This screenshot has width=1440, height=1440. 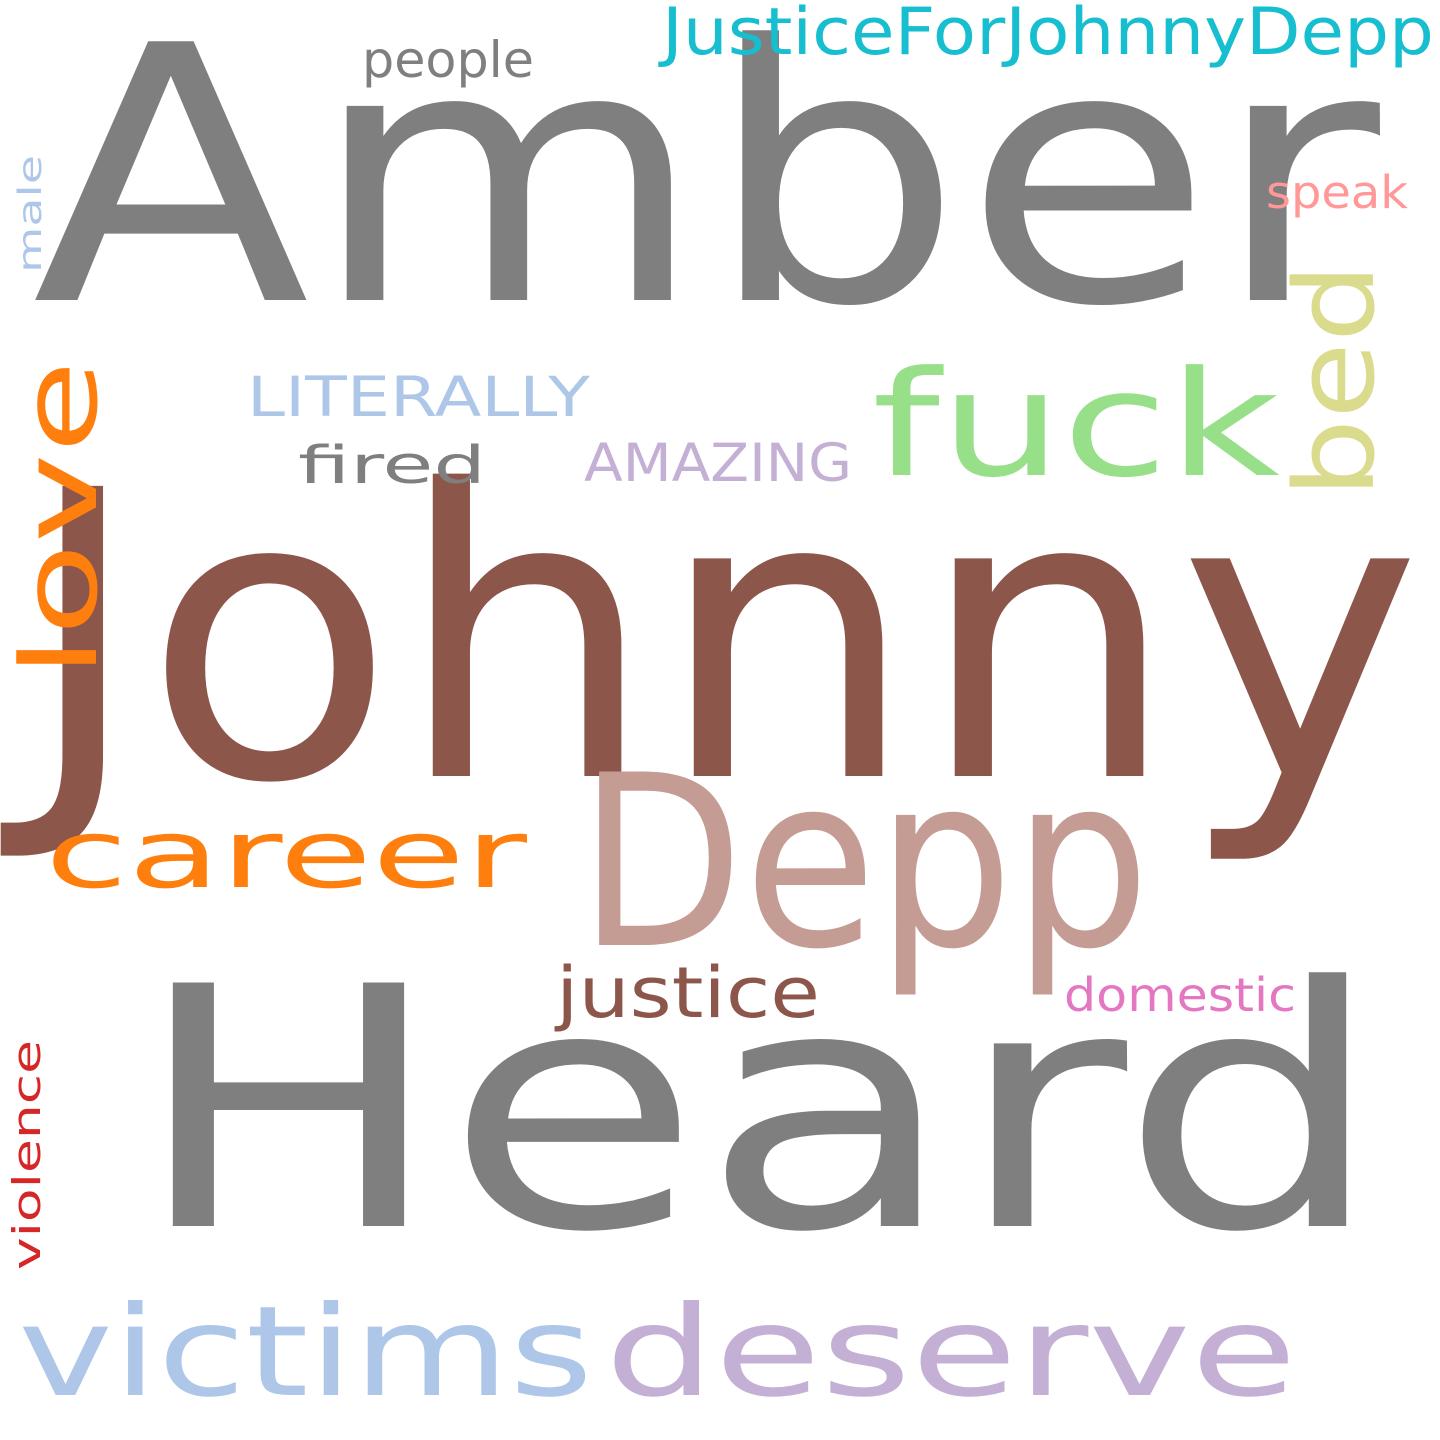 I want to click on word-people: people, so click(x=448, y=60).